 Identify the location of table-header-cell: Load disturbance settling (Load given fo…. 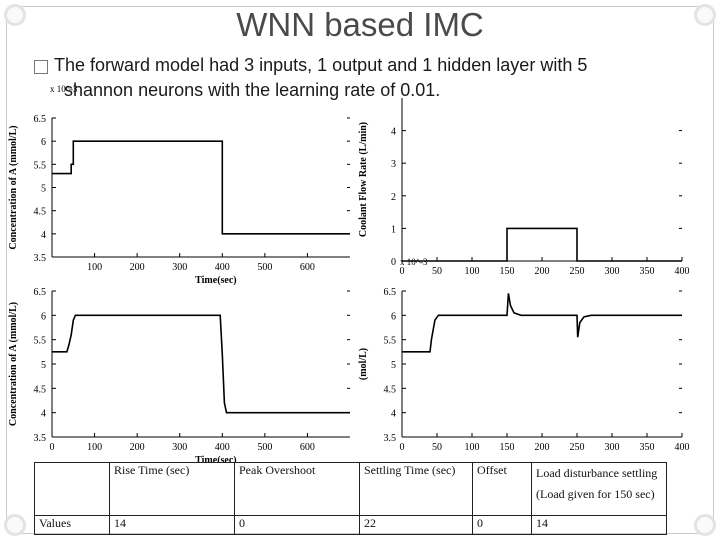
(599, 489).